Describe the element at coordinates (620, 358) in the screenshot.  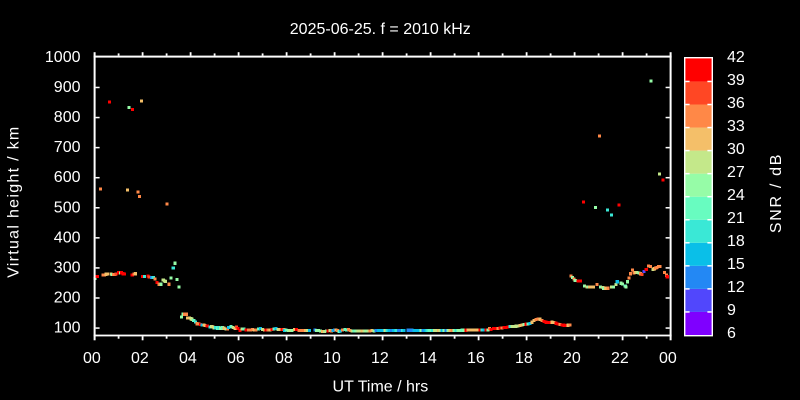
I see `svg-text: 22` at that location.